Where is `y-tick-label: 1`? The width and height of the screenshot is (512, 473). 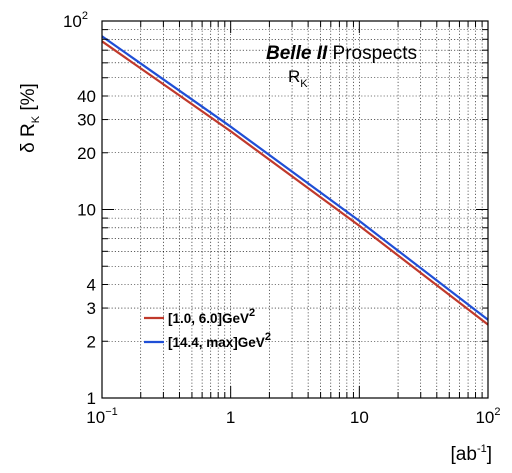 y-tick-label: 1 is located at coordinates (91, 398).